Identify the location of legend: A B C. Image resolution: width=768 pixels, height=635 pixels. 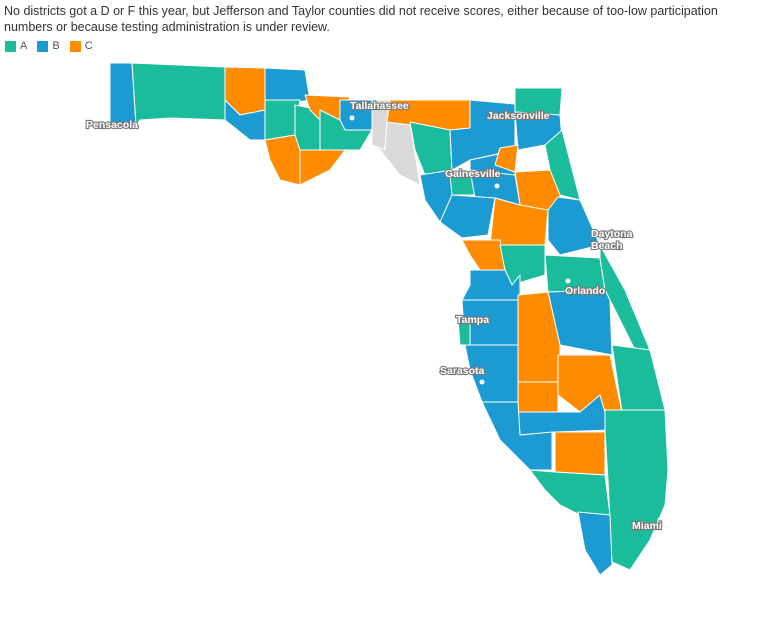
(49, 46).